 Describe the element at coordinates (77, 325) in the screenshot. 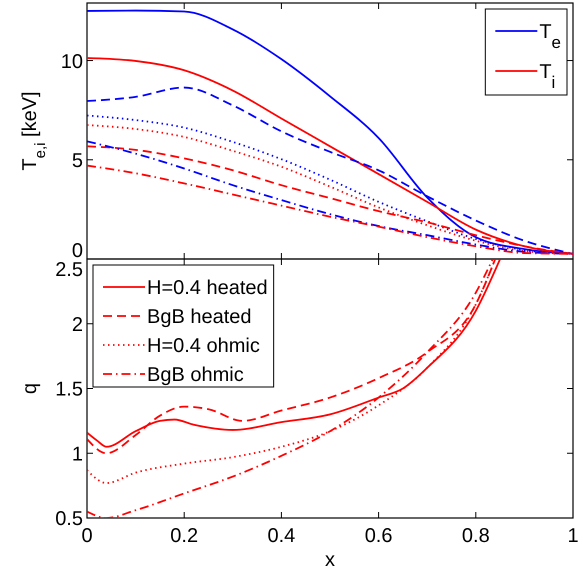

I see `y-tick-label: 2` at that location.